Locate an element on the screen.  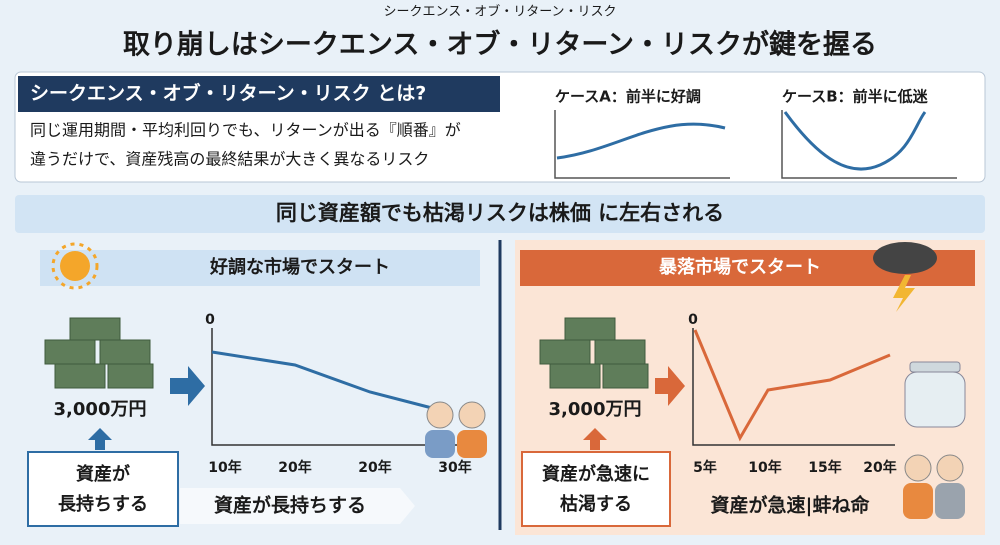
caption-banner is located at coordinates (297, 506).